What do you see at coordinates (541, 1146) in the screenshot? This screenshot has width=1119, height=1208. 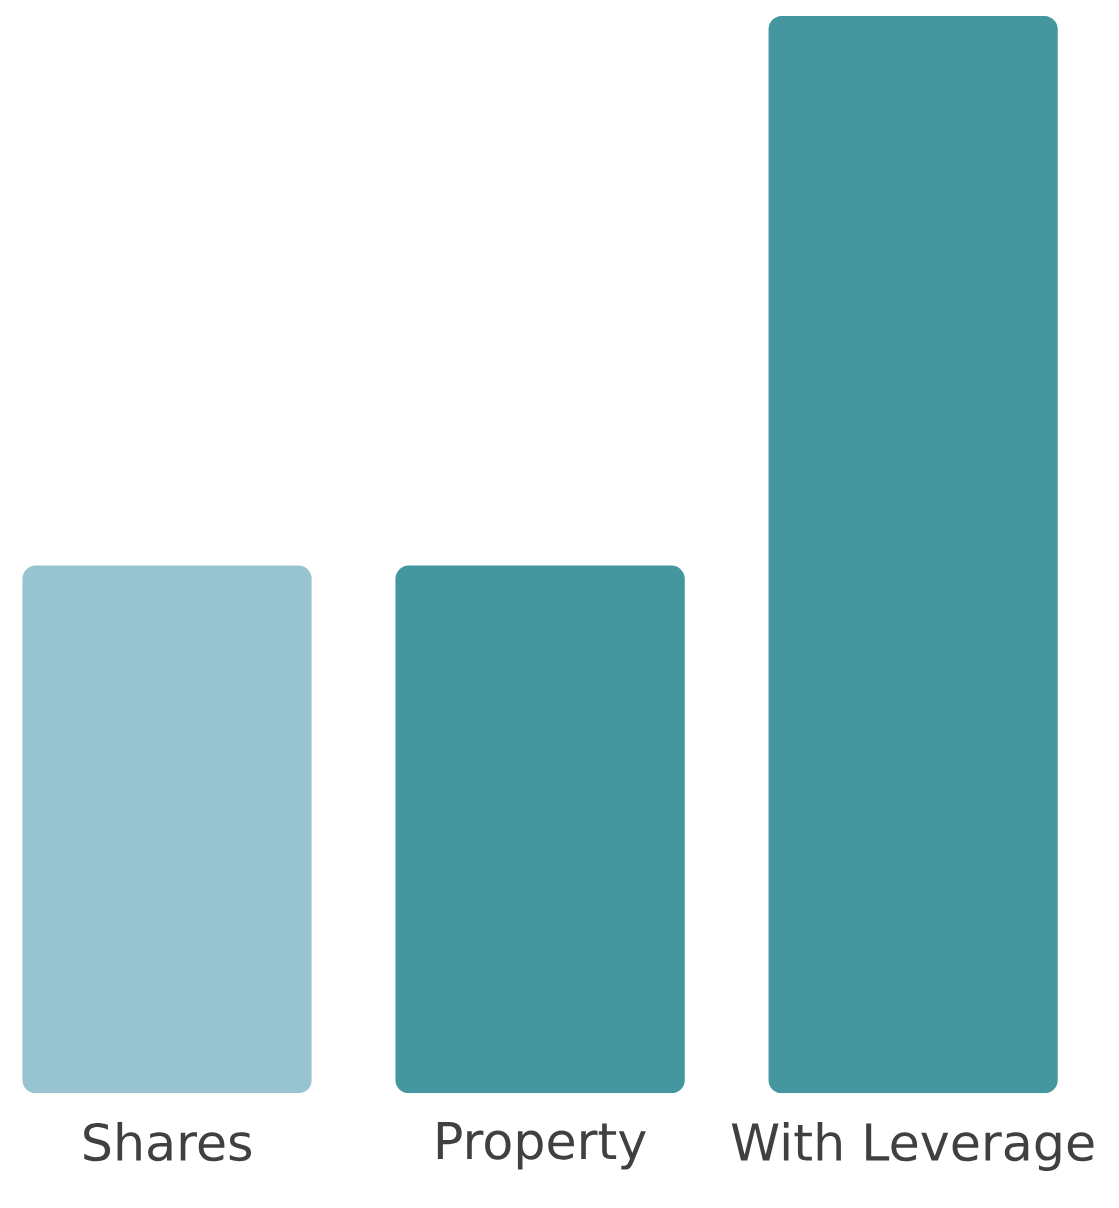 I see `x-tick-label: Property` at bounding box center [541, 1146].